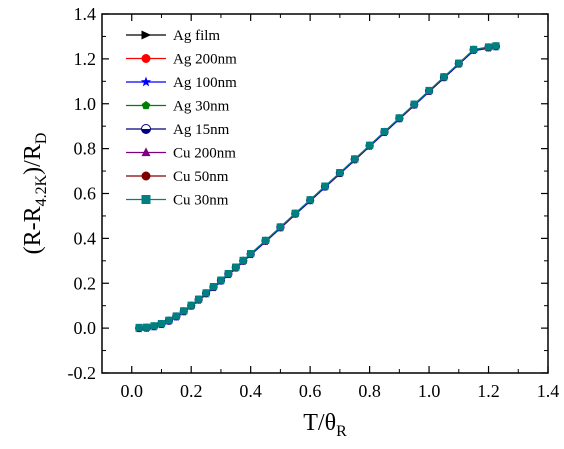 The image size is (564, 449). I want to click on legend-item: Ag 100nm, so click(181, 83).